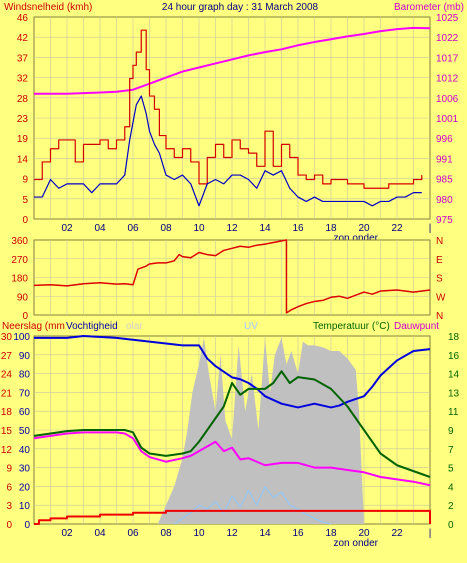  What do you see at coordinates (92, 326) in the screenshot?
I see `humidity-axis-title: Vochtigheid` at bounding box center [92, 326].